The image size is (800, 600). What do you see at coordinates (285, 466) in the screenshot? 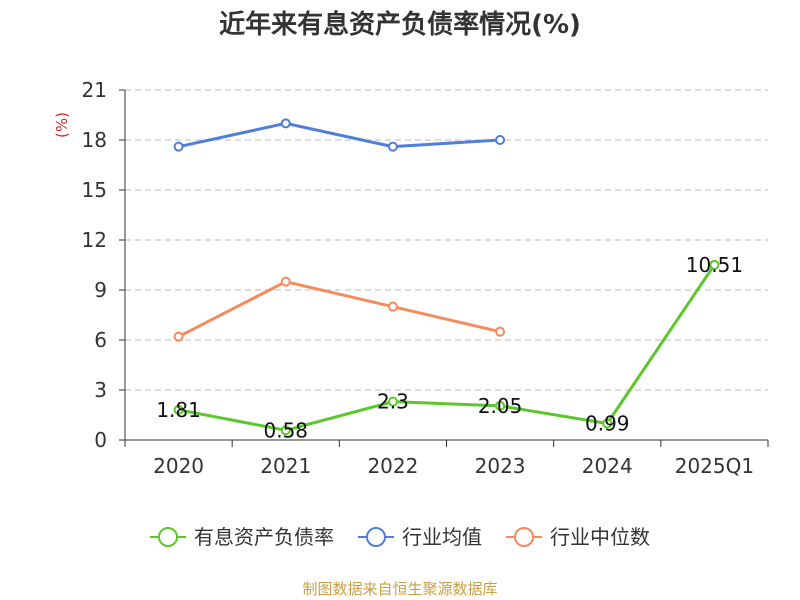
I see `x-tick-label: 2021` at bounding box center [285, 466].